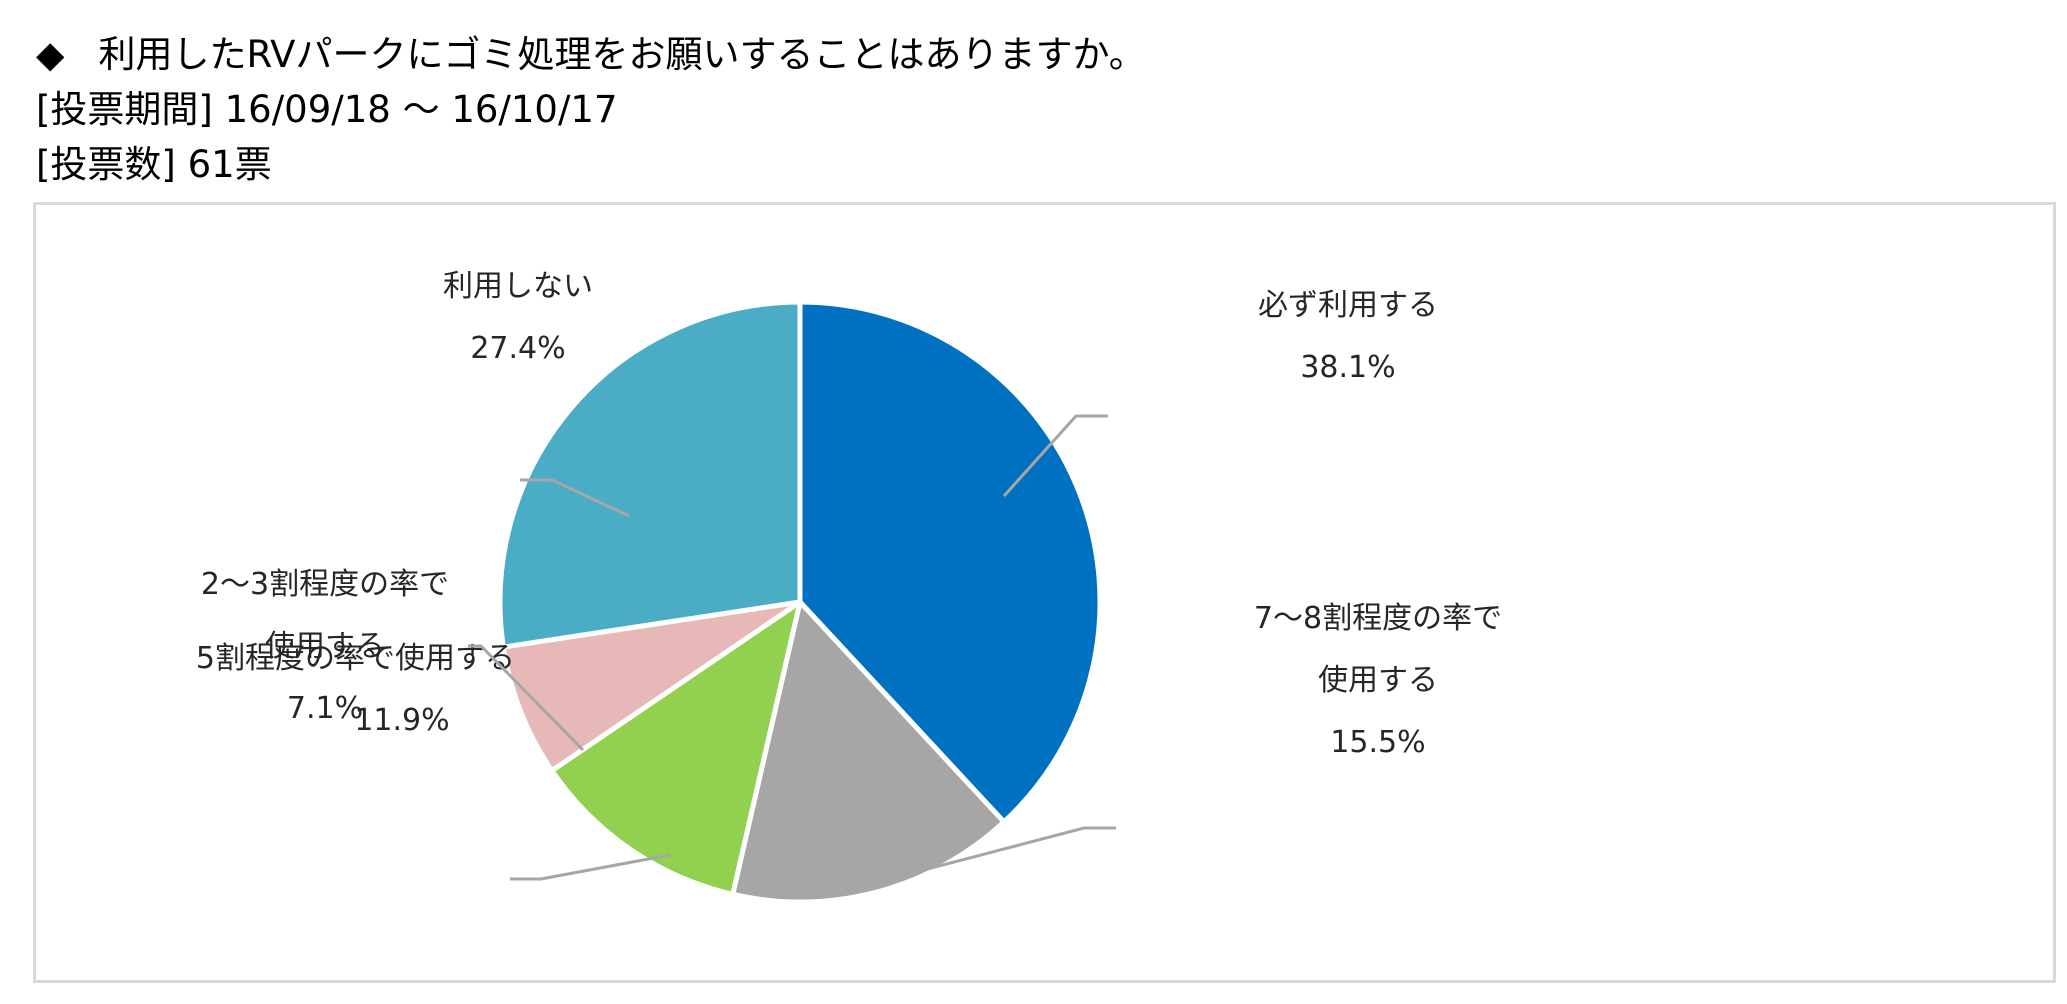 This screenshot has width=2067, height=1004. What do you see at coordinates (622, 54) in the screenshot?
I see `question-text: 利用したRVパークにゴミ処理をお願いすることはありますか。` at bounding box center [622, 54].